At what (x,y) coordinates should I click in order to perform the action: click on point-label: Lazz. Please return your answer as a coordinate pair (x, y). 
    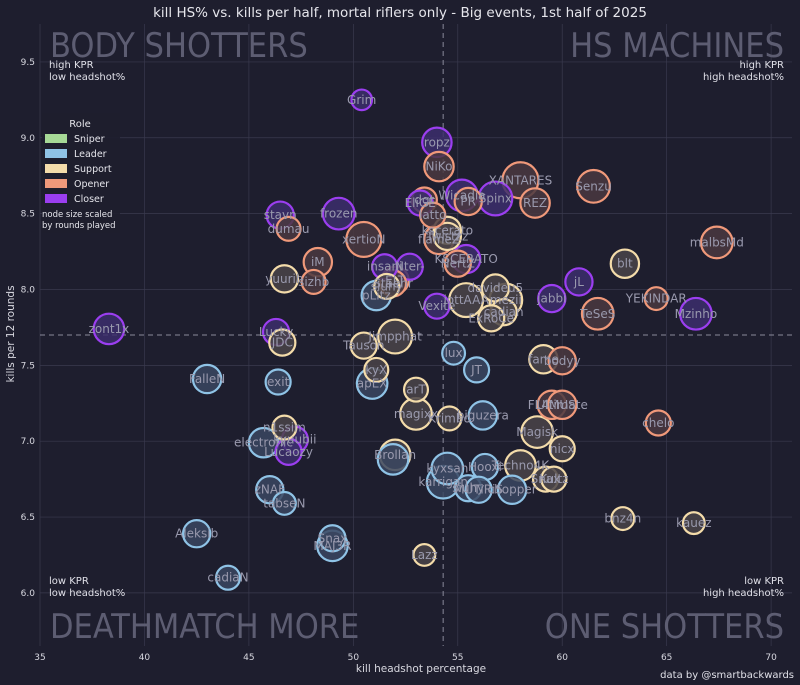
    Looking at the image, I should click on (424, 555).